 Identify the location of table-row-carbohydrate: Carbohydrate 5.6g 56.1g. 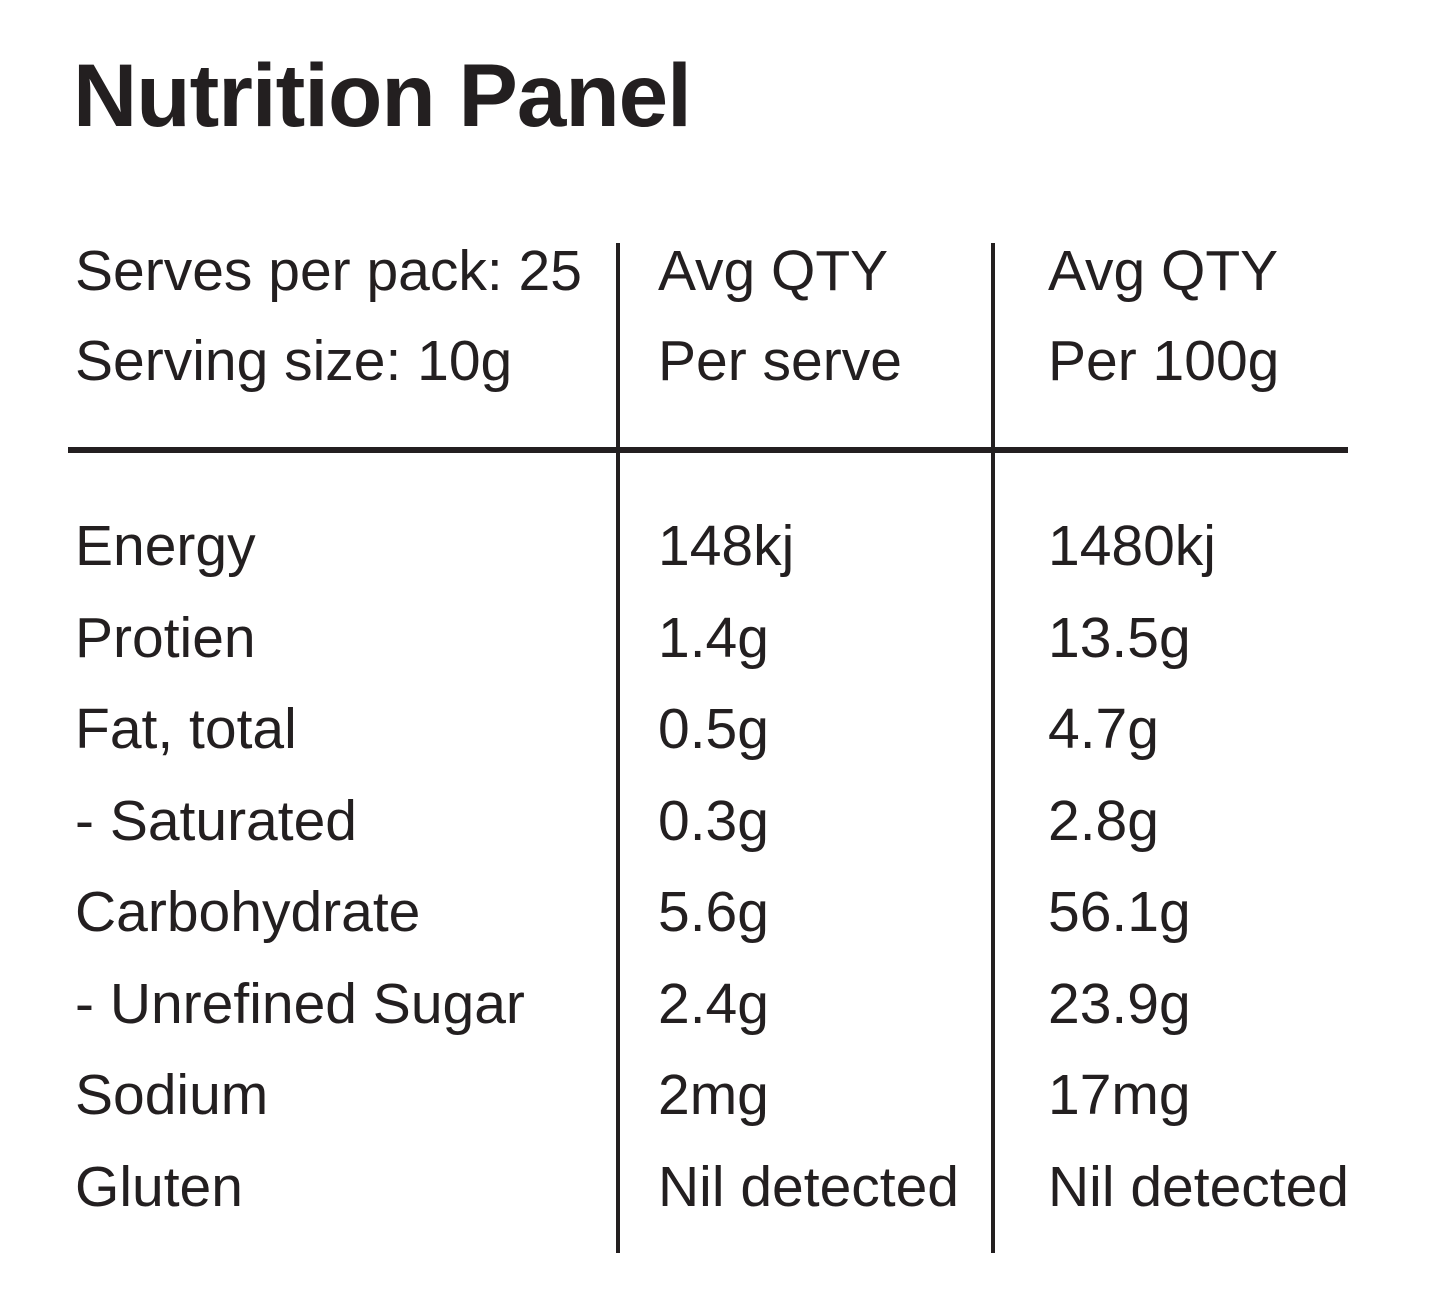
(722, 914).